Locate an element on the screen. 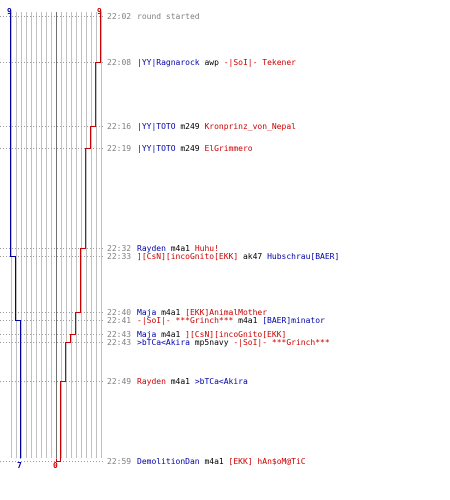 The height and width of the screenshot is (500, 450). victim-name: -|SoI|- Tekener is located at coordinates (260, 62).